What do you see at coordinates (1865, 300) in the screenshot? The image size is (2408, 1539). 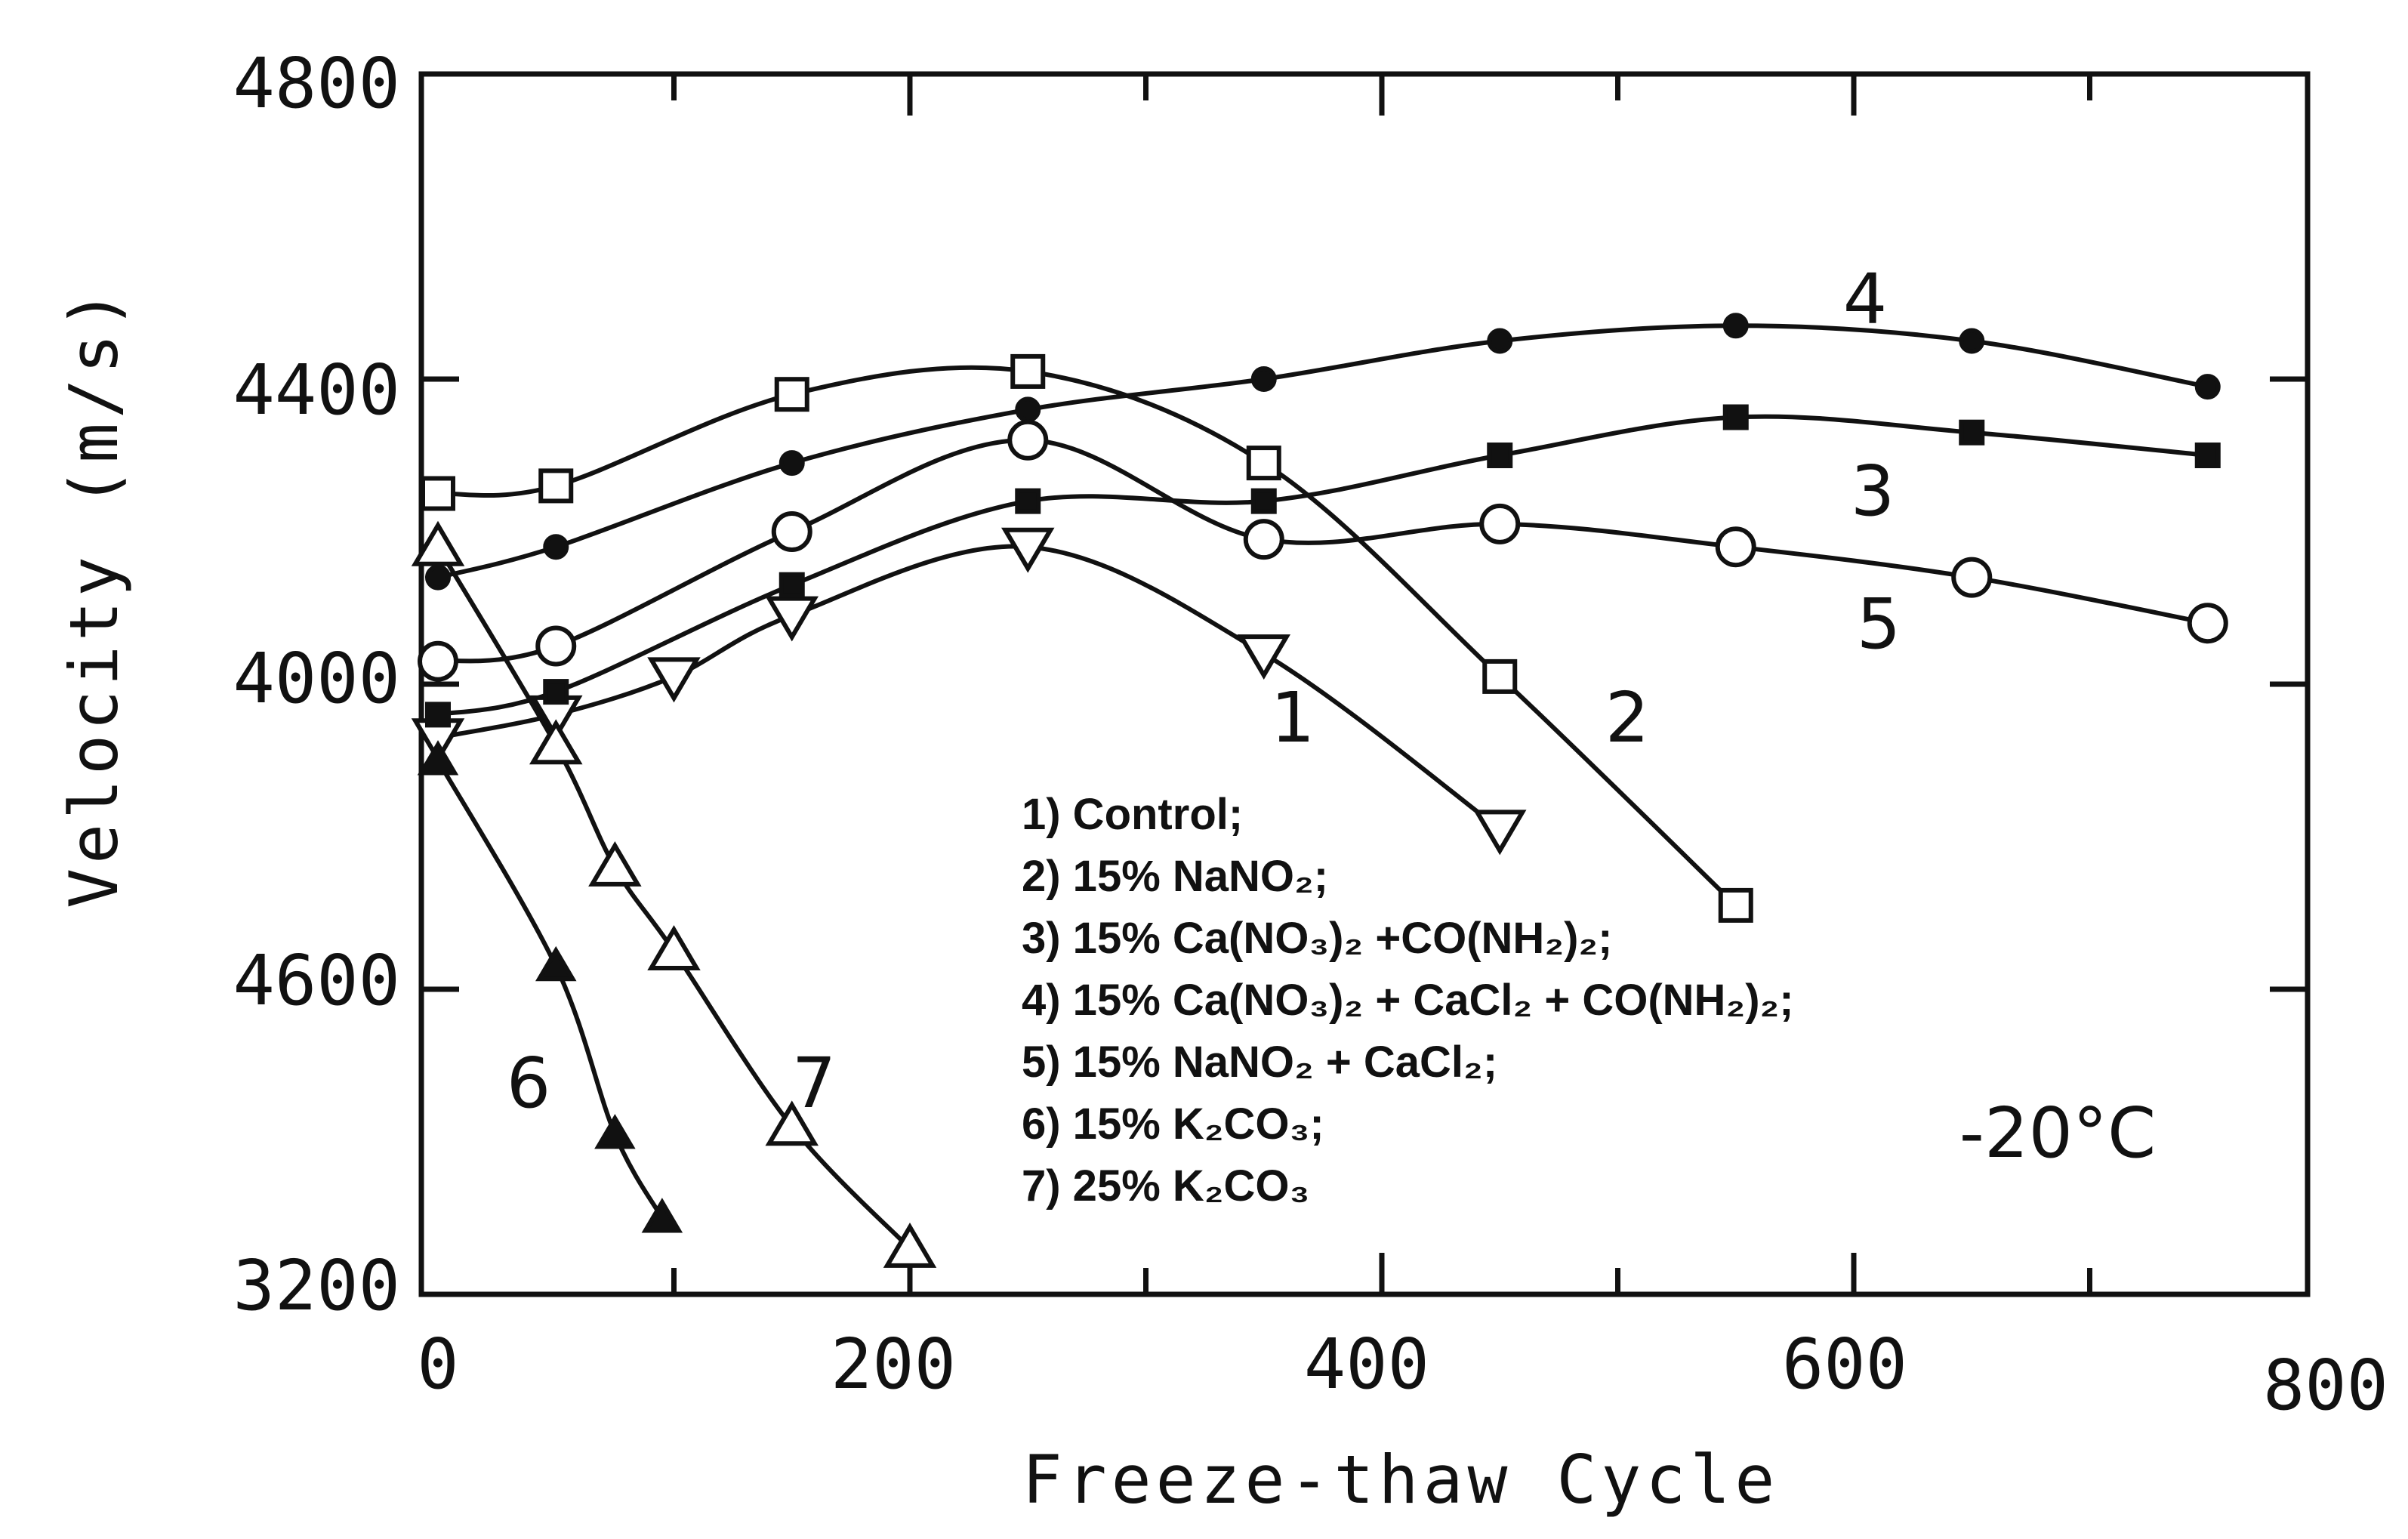 I see `curve-label-4: 4` at bounding box center [1865, 300].